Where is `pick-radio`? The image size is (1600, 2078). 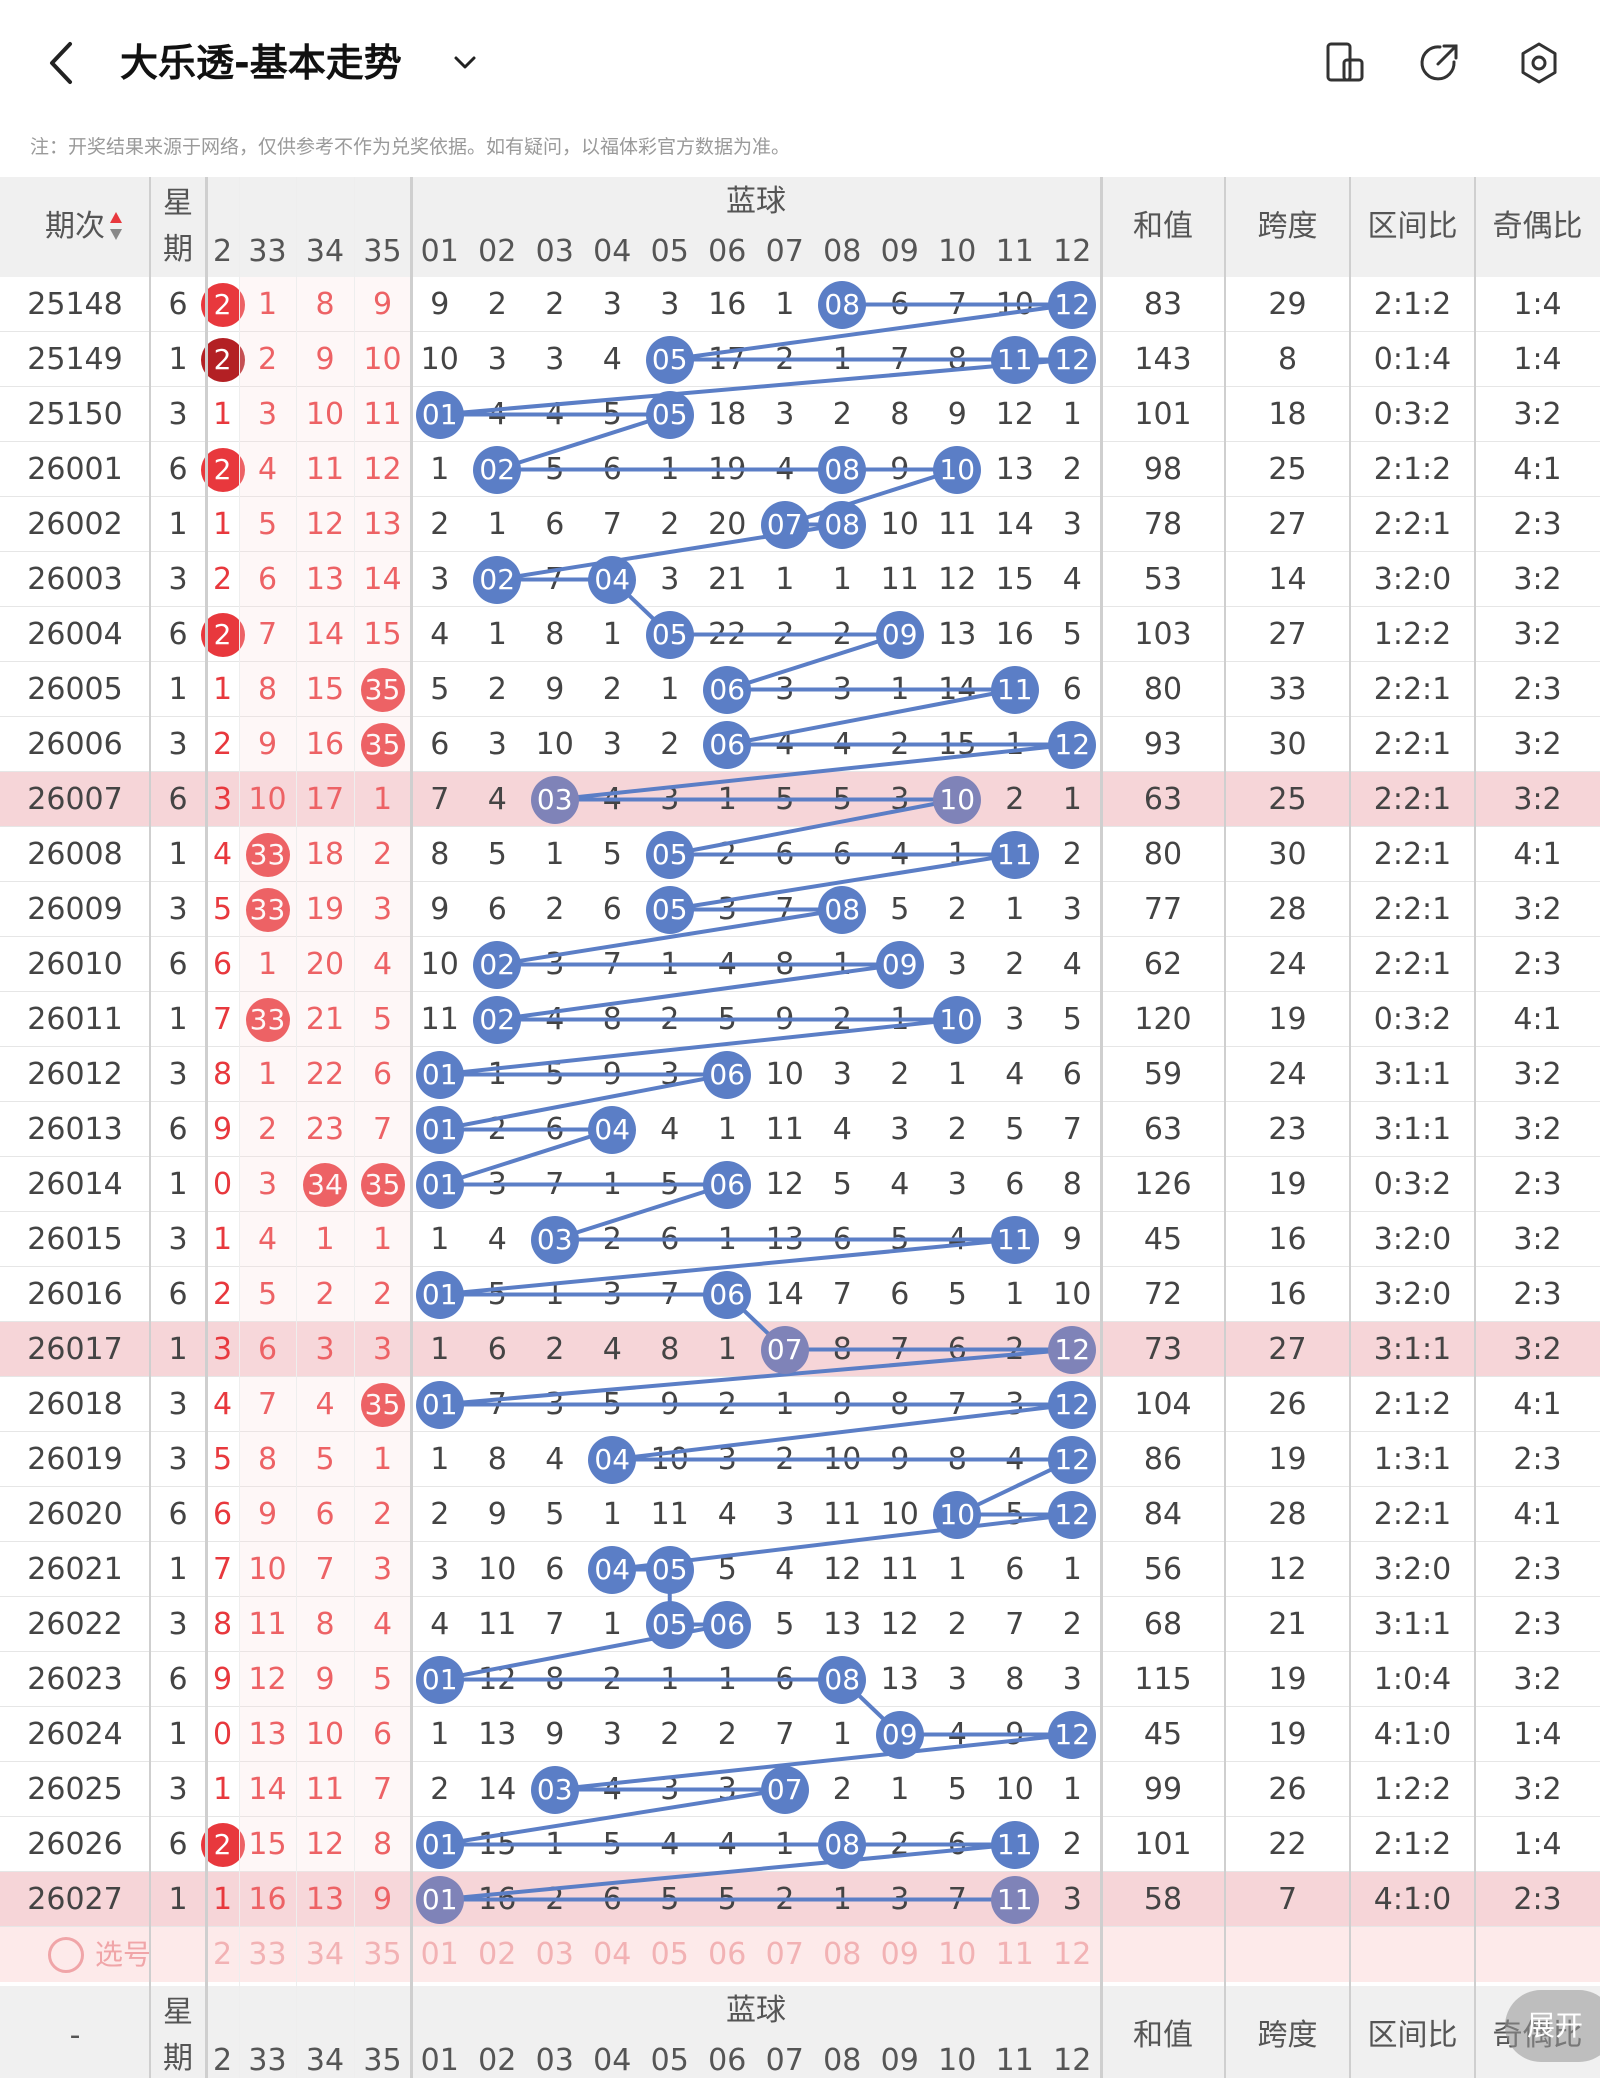 pick-radio is located at coordinates (66, 1955).